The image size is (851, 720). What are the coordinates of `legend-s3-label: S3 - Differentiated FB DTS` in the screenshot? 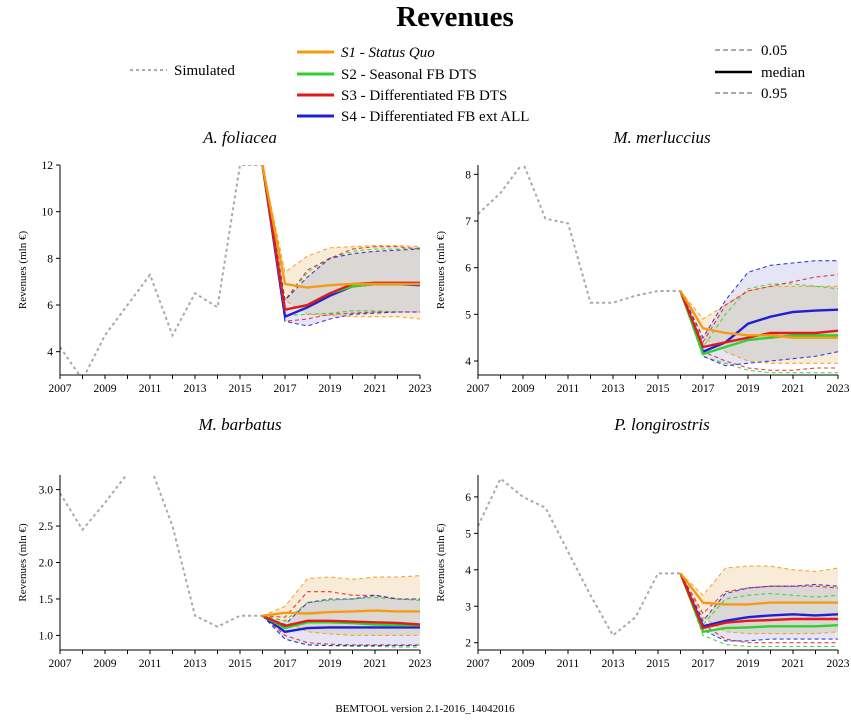 It's located at (424, 96).